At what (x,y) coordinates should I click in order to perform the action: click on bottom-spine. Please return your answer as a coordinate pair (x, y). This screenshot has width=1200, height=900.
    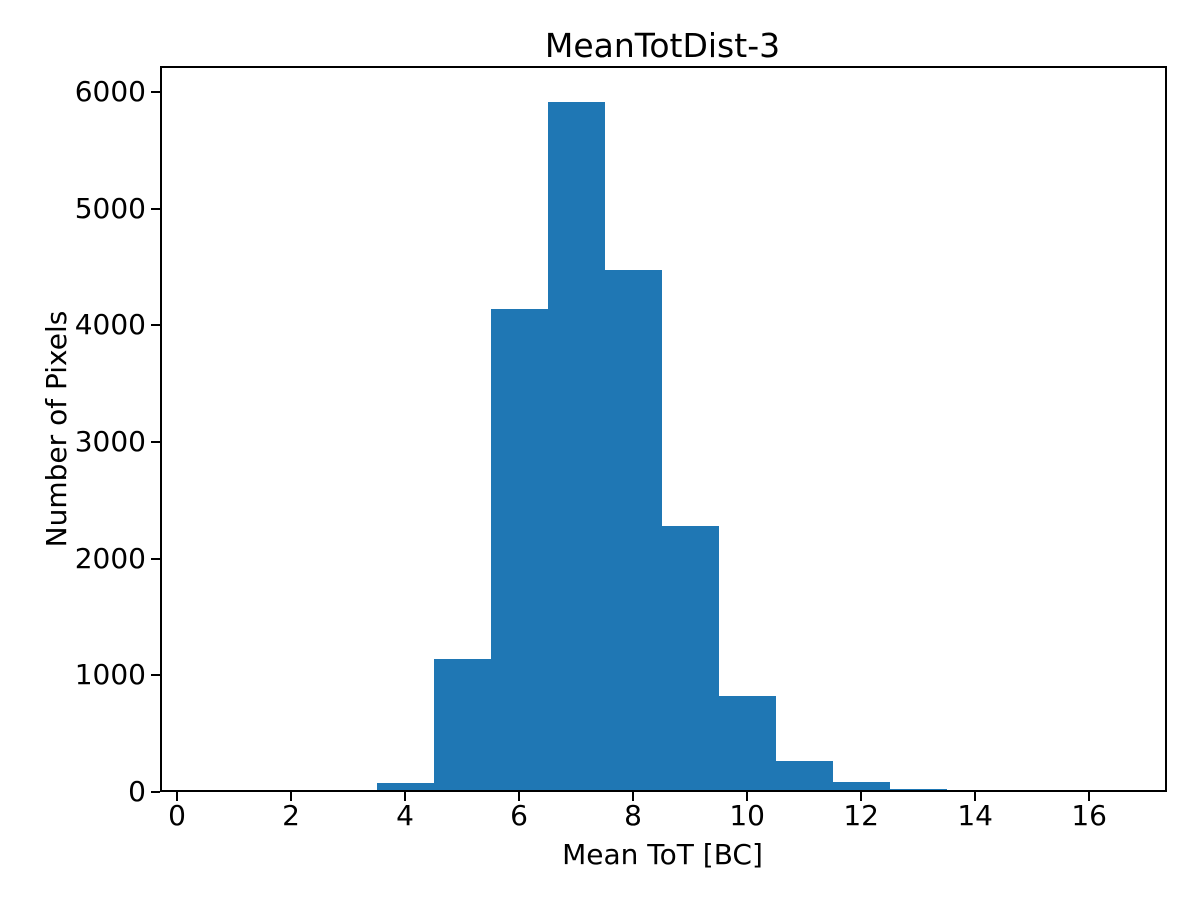
    Looking at the image, I should click on (663, 791).